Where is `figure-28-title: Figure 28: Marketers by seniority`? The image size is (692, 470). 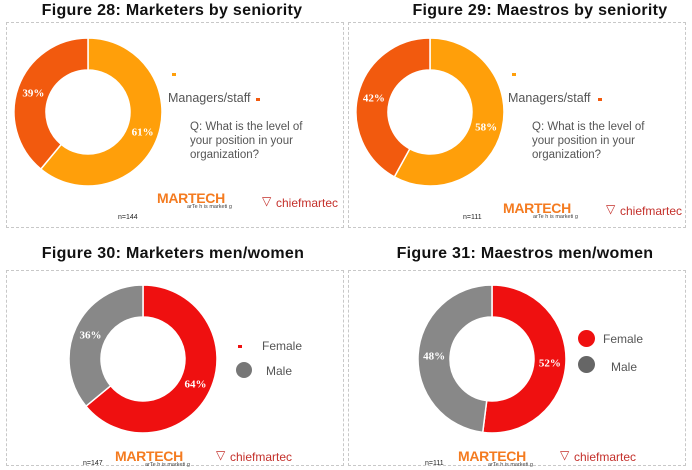
figure-28-title: Figure 28: Marketers by seniority is located at coordinates (172, 10).